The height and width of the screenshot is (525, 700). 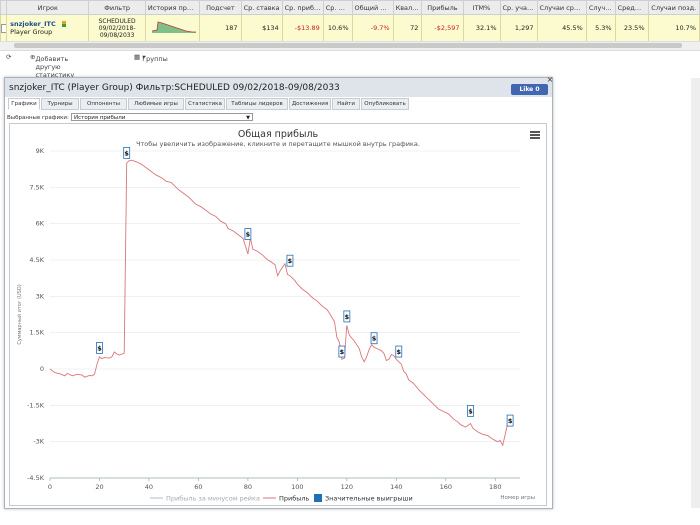 What do you see at coordinates (550, 79) in the screenshot?
I see `close-icon: ×` at bounding box center [550, 79].